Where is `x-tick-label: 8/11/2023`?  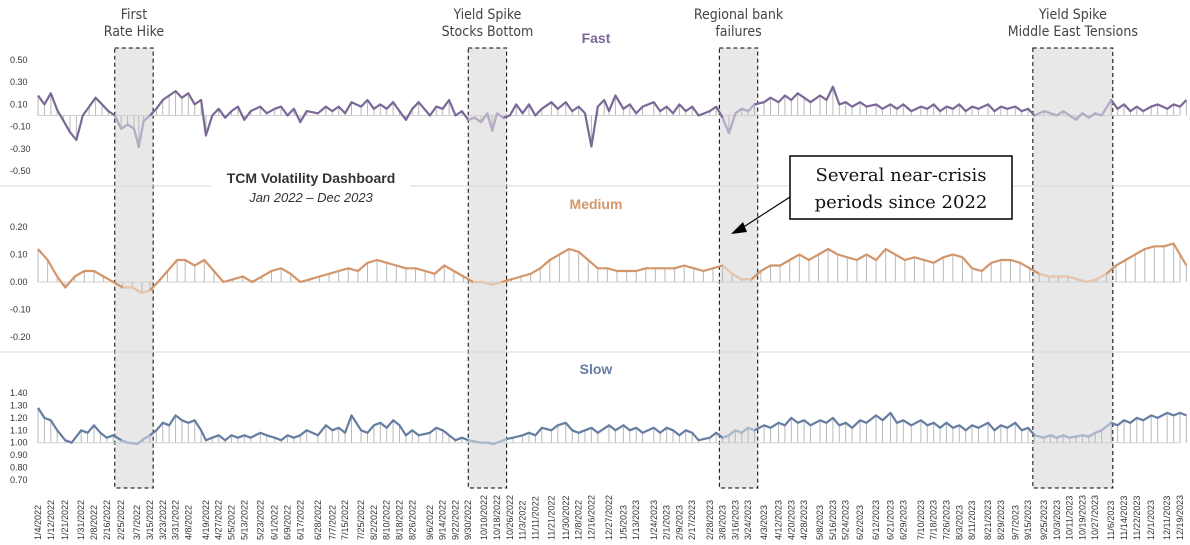
x-tick-label: 8/11/2023 is located at coordinates (972, 520).